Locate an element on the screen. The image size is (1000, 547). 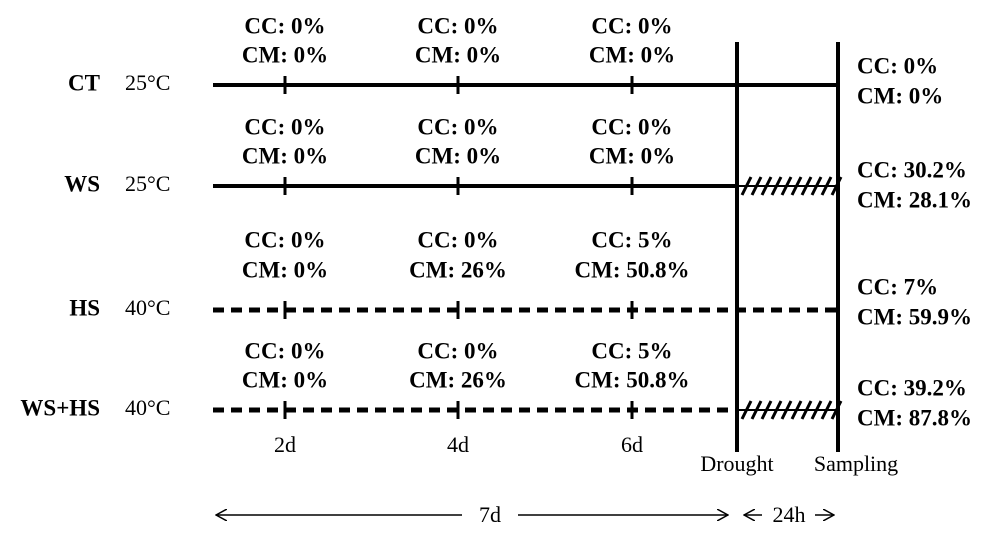
final-cc: CC: 7% is located at coordinates (897, 286).